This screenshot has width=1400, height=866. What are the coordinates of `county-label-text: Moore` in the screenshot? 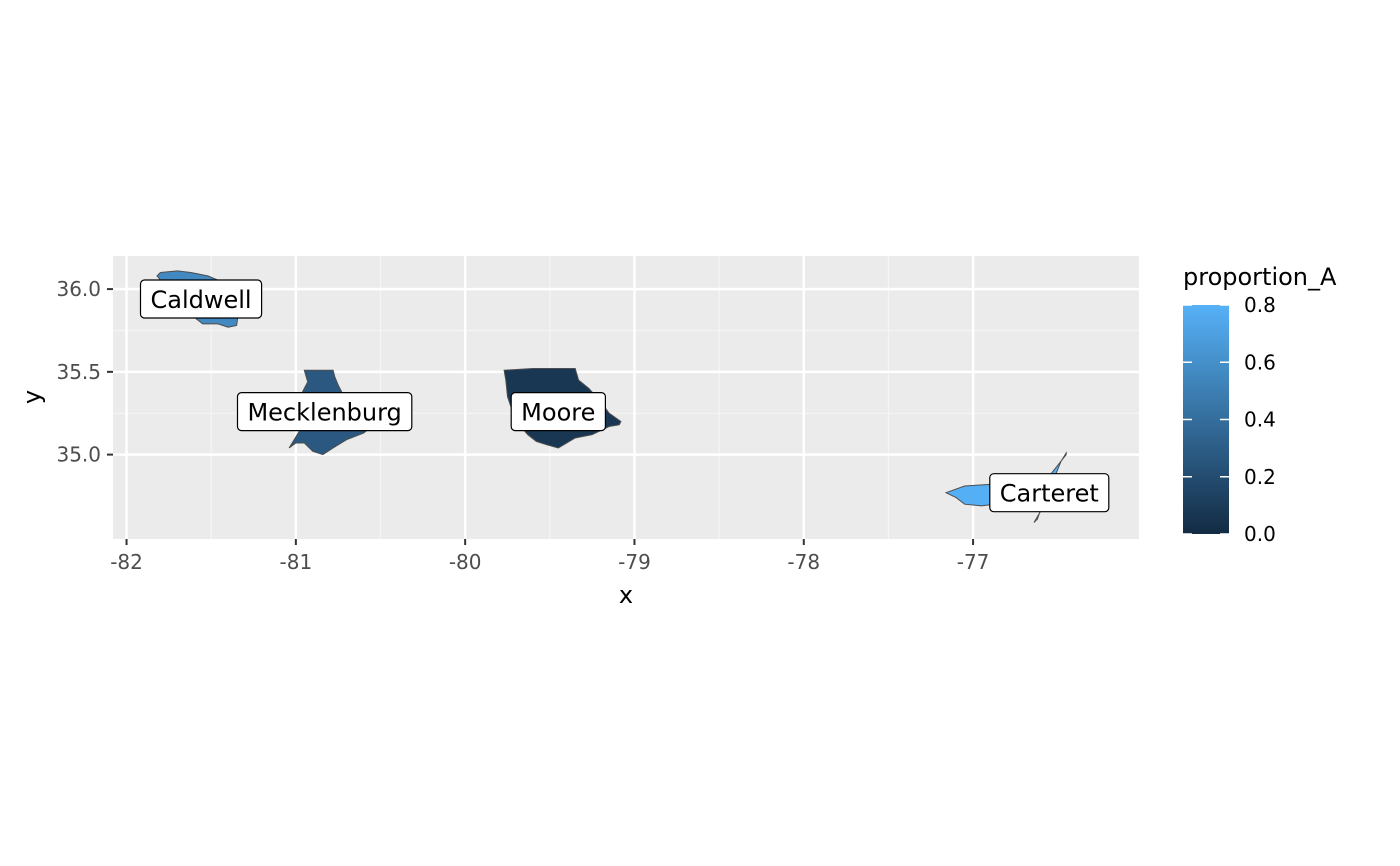 It's located at (558, 413).